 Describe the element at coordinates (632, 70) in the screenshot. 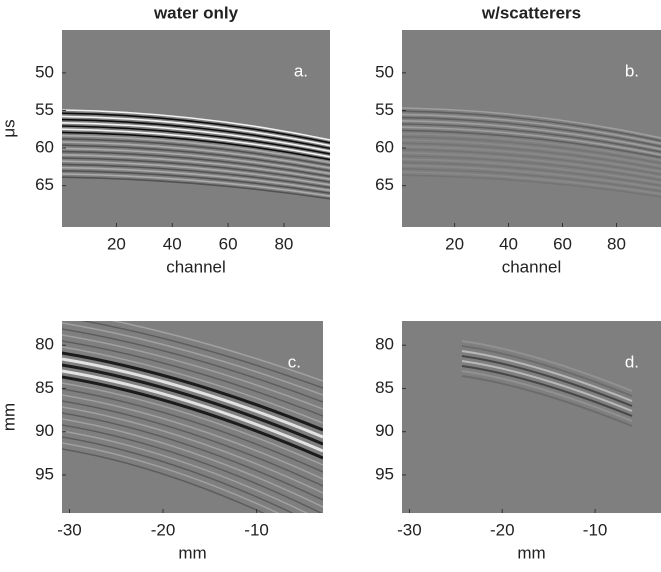

I see `panel-letter: b.` at that location.